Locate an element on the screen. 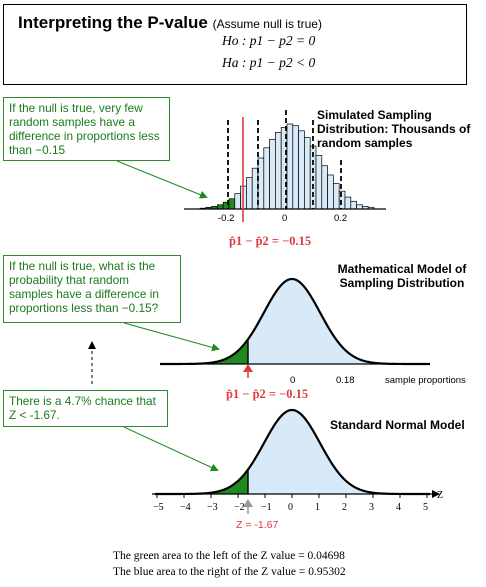 The width and height of the screenshot is (486, 587). null-hypothesis: Ho : p1 − p2 = 0 is located at coordinates (269, 40).